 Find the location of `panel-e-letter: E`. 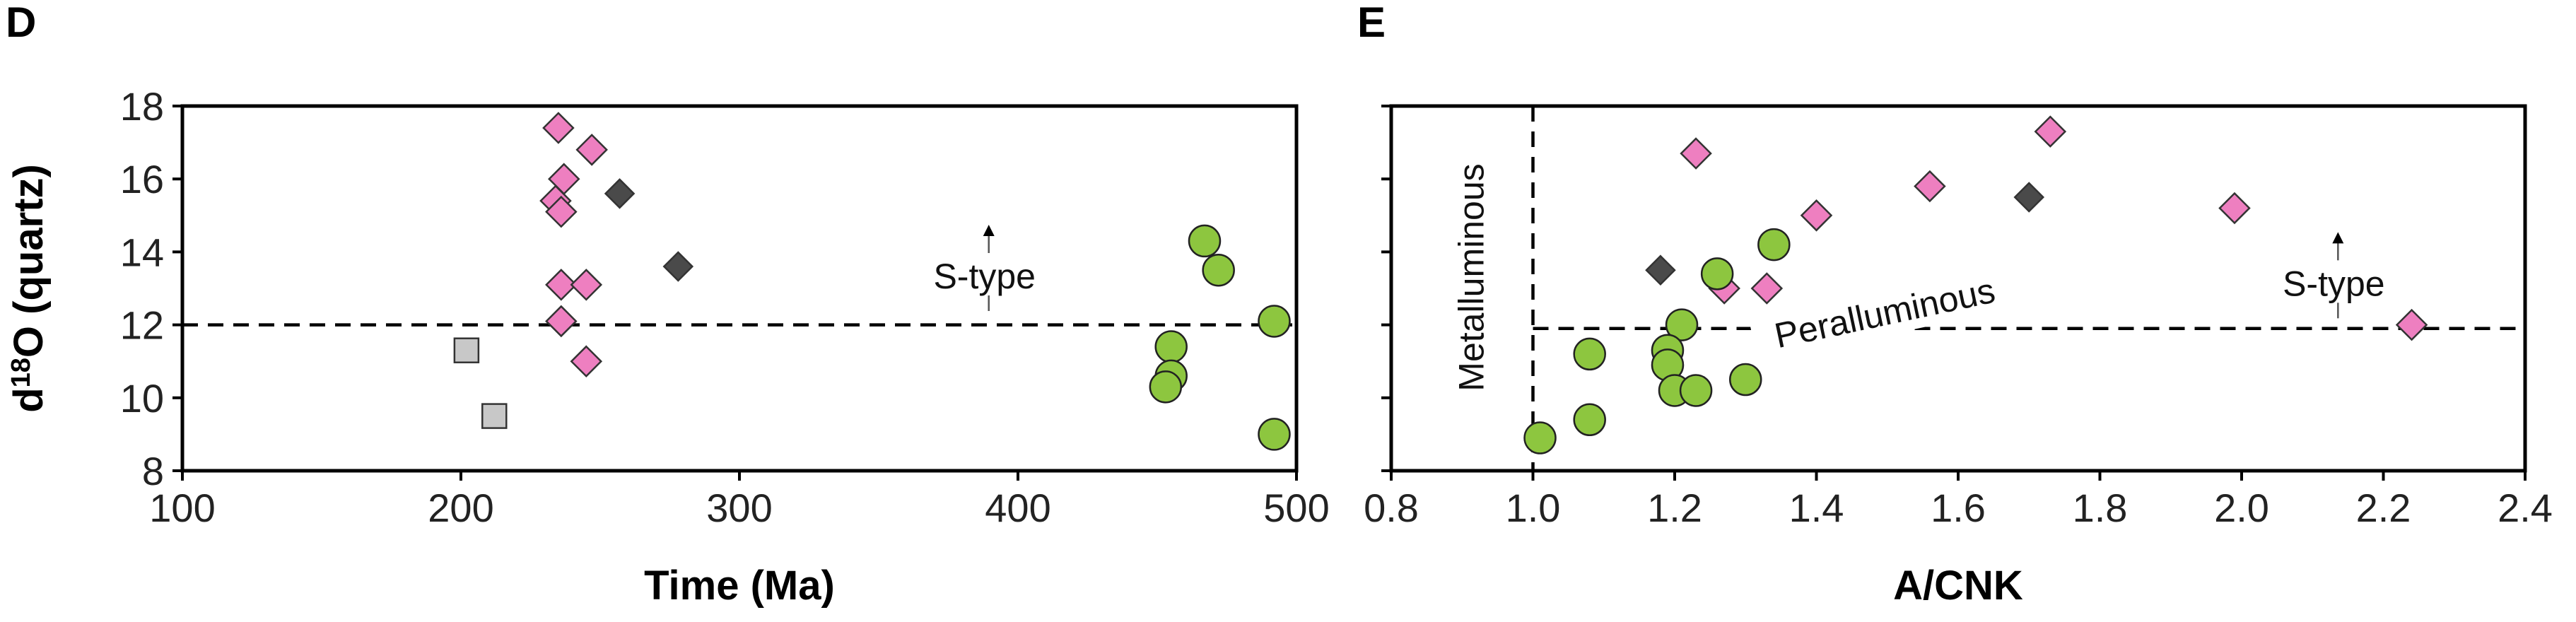

panel-e-letter: E is located at coordinates (1371, 23).